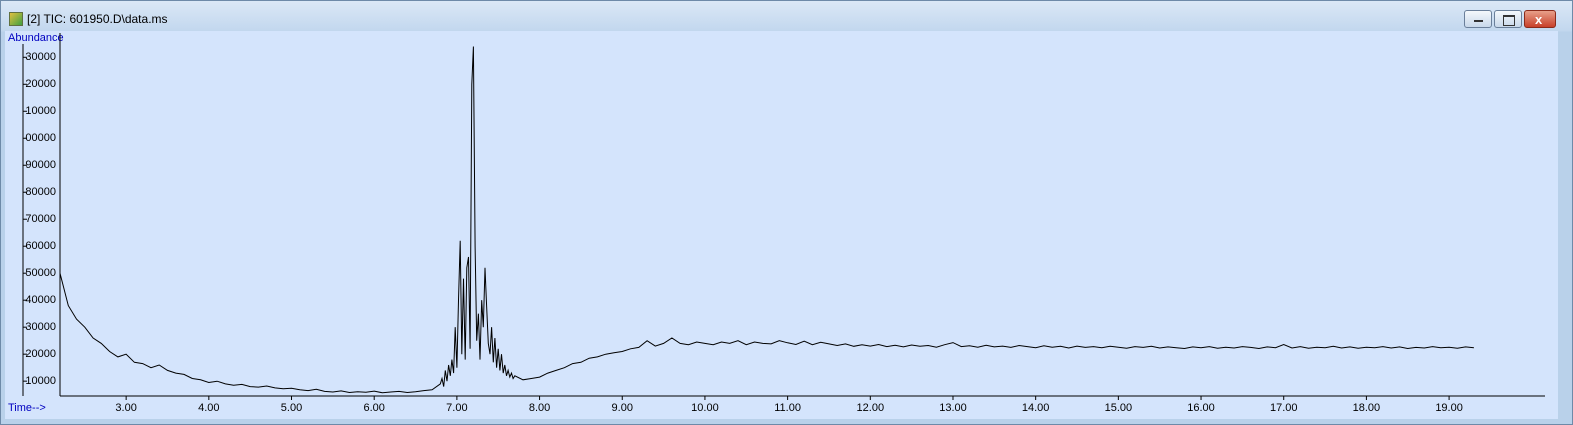 This screenshot has height=425, width=1573. I want to click on close-button: x, so click(1540, 19).